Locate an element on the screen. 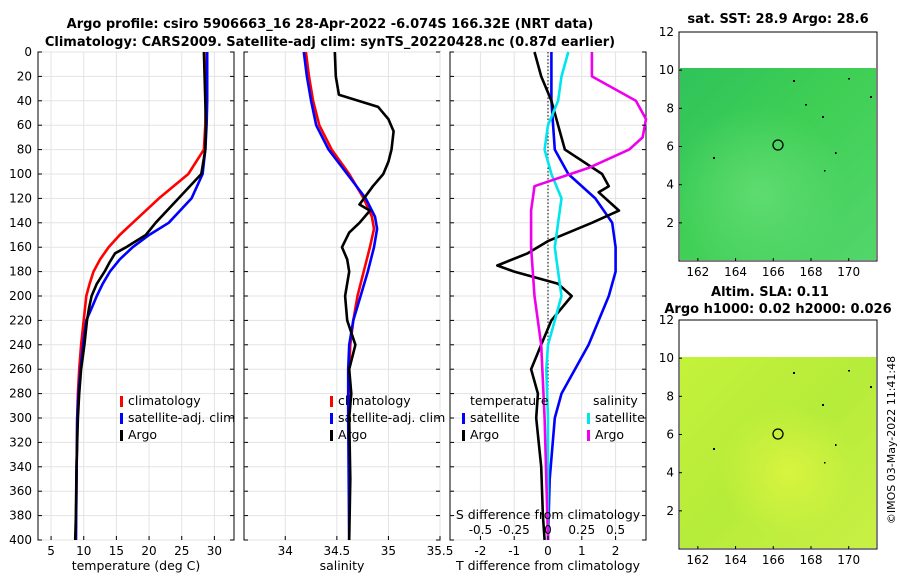 This screenshot has width=900, height=580. map-y-tick-label: 6 is located at coordinates (670, 147).